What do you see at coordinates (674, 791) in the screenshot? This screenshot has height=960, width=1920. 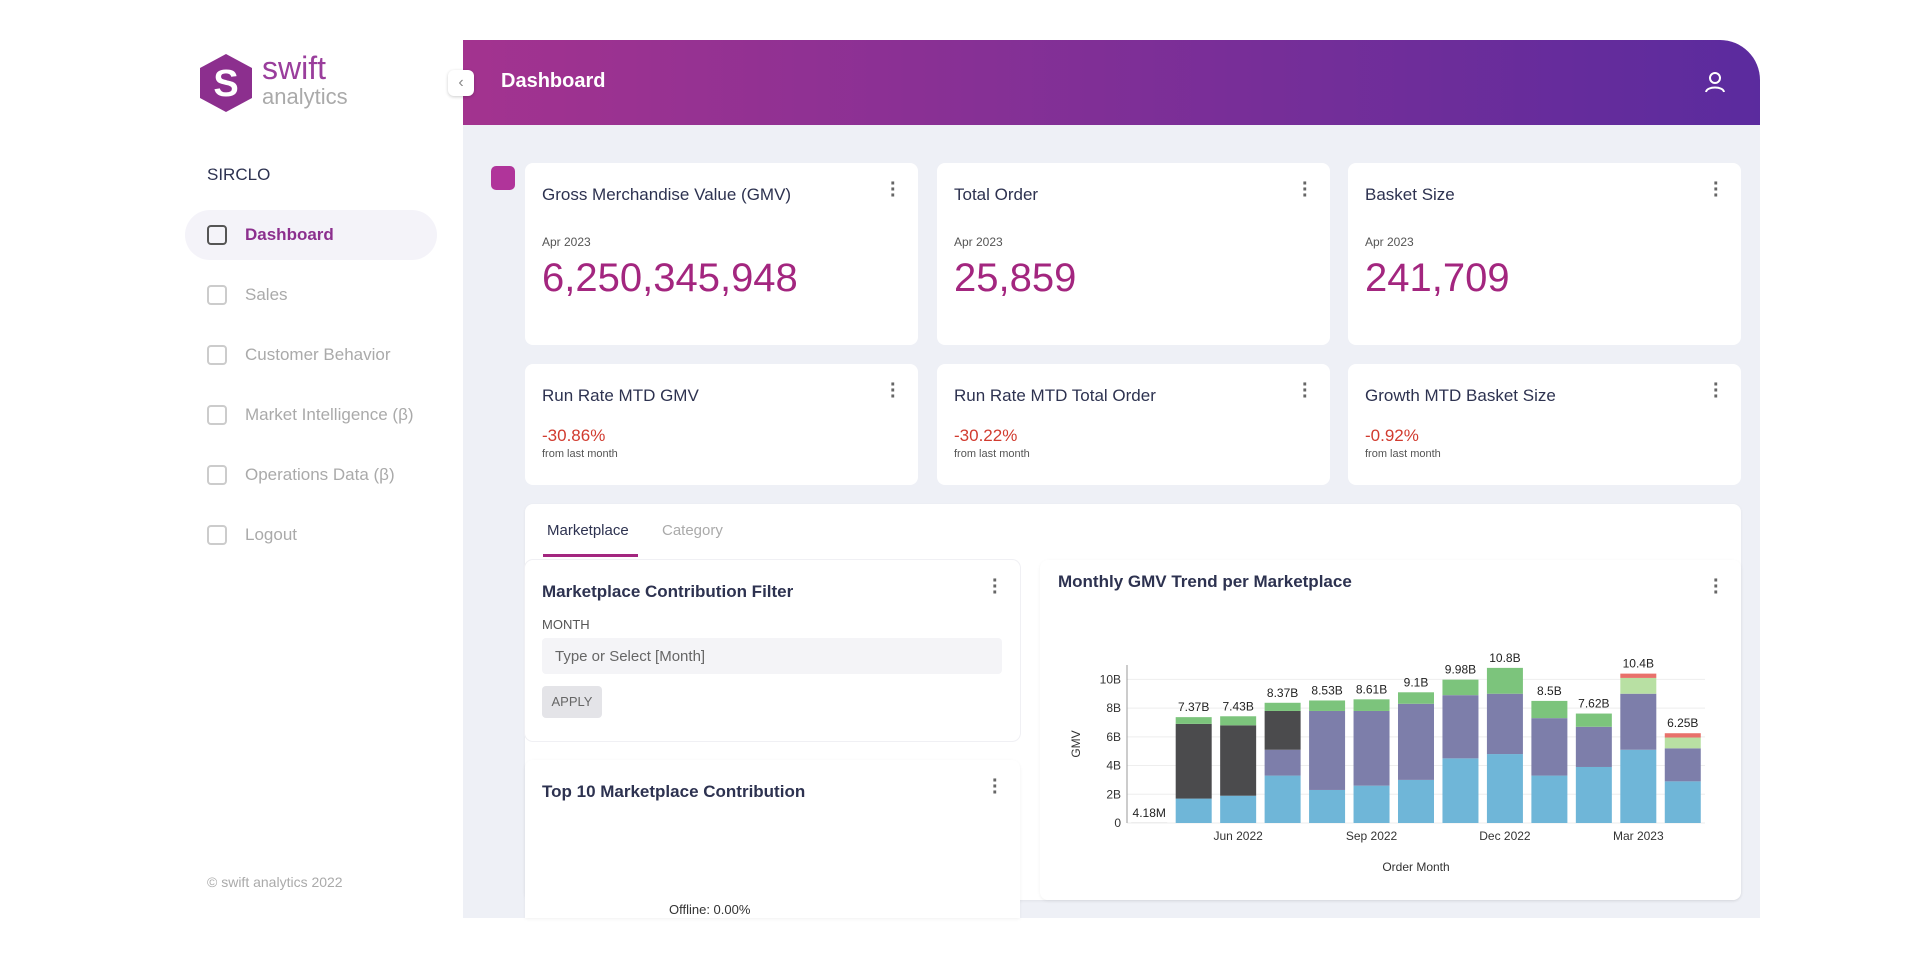 I see `top10-title: Top 10 Marketplace Contribution` at bounding box center [674, 791].